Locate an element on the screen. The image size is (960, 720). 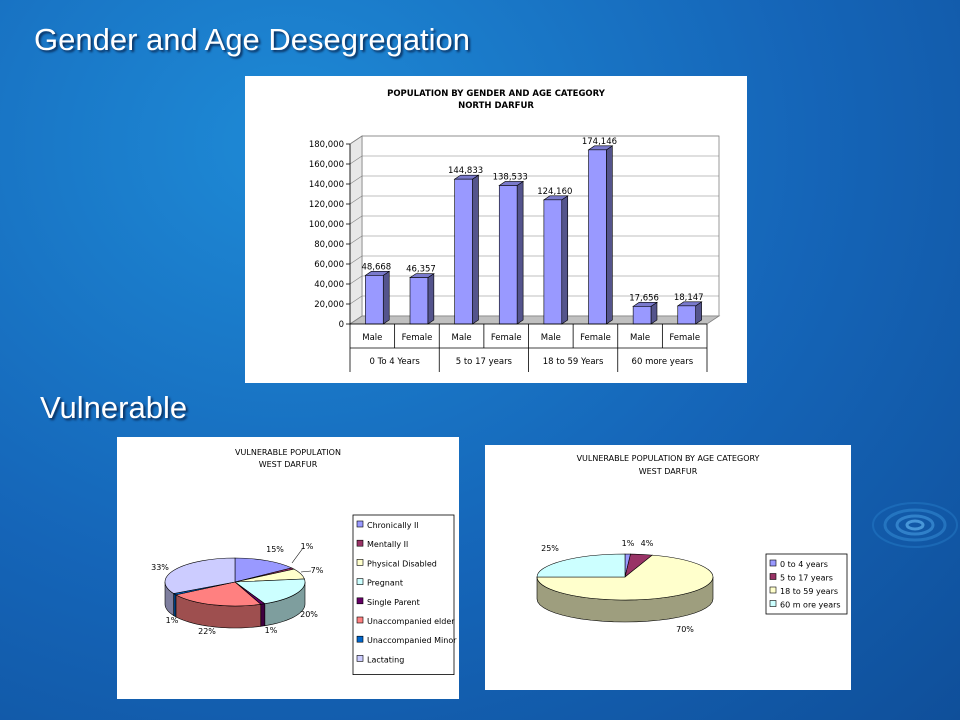
bar-value-label: 17,656 is located at coordinates (644, 298).